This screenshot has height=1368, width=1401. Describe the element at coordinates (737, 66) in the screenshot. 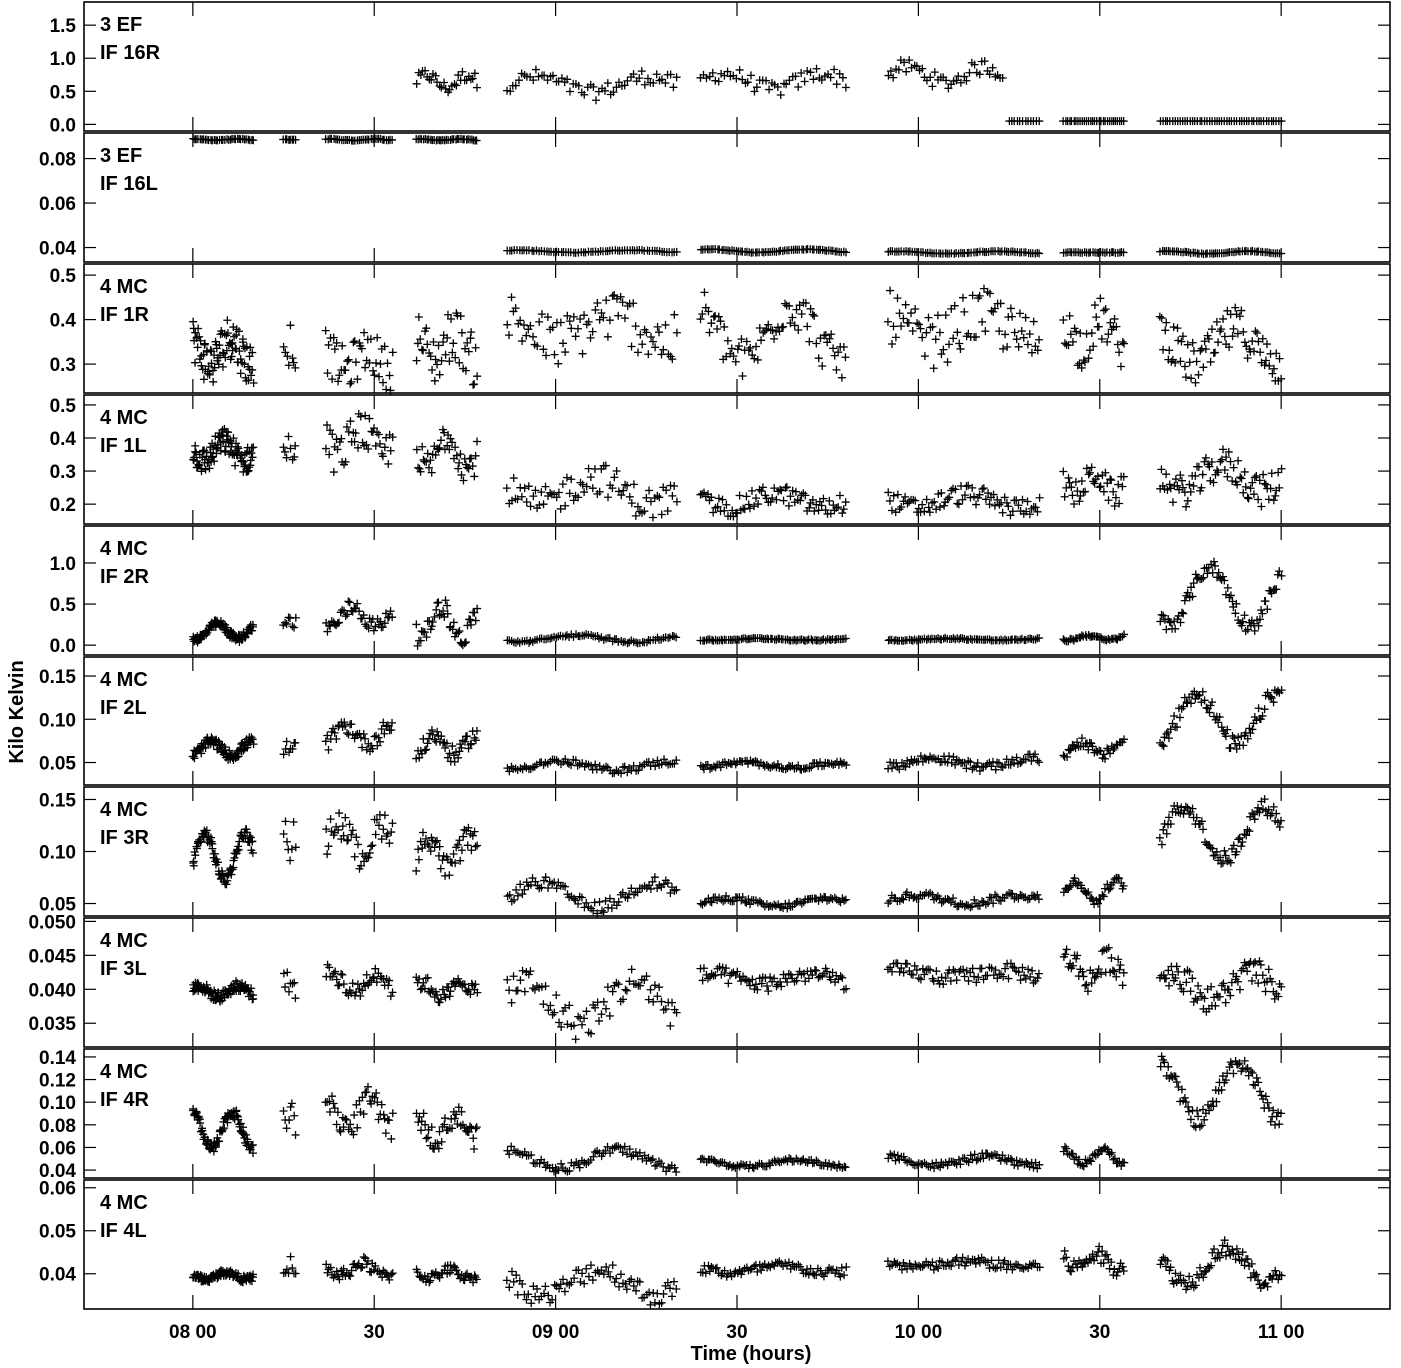

I see `panel-frame` at that location.